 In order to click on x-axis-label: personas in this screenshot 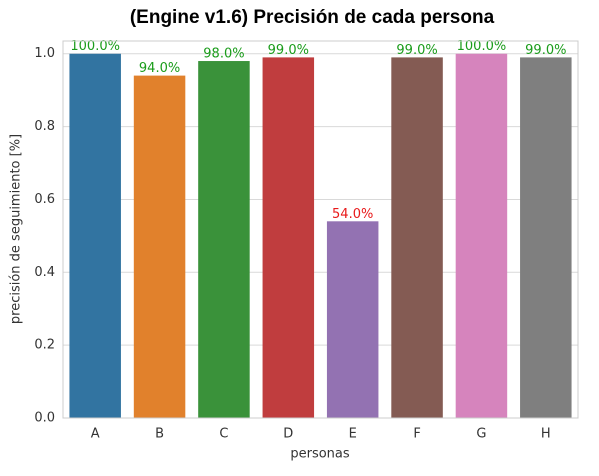, I will do `click(320, 454)`.